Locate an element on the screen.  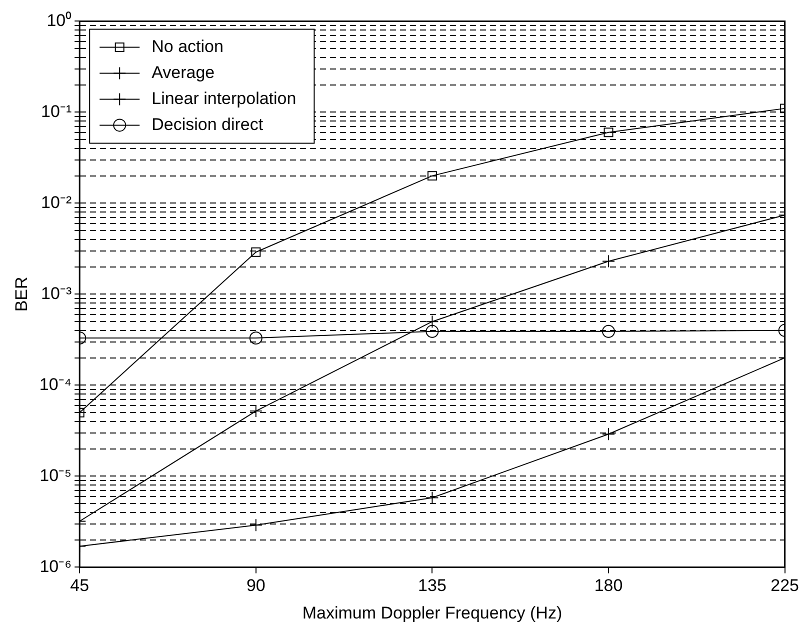
x-tick-label: 45 is located at coordinates (80, 586).